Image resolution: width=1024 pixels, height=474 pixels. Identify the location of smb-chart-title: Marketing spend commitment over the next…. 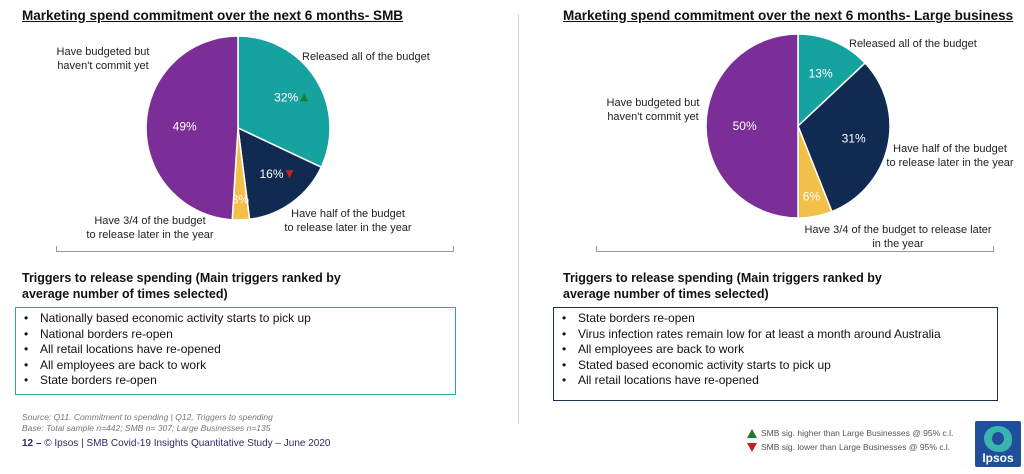
(213, 15).